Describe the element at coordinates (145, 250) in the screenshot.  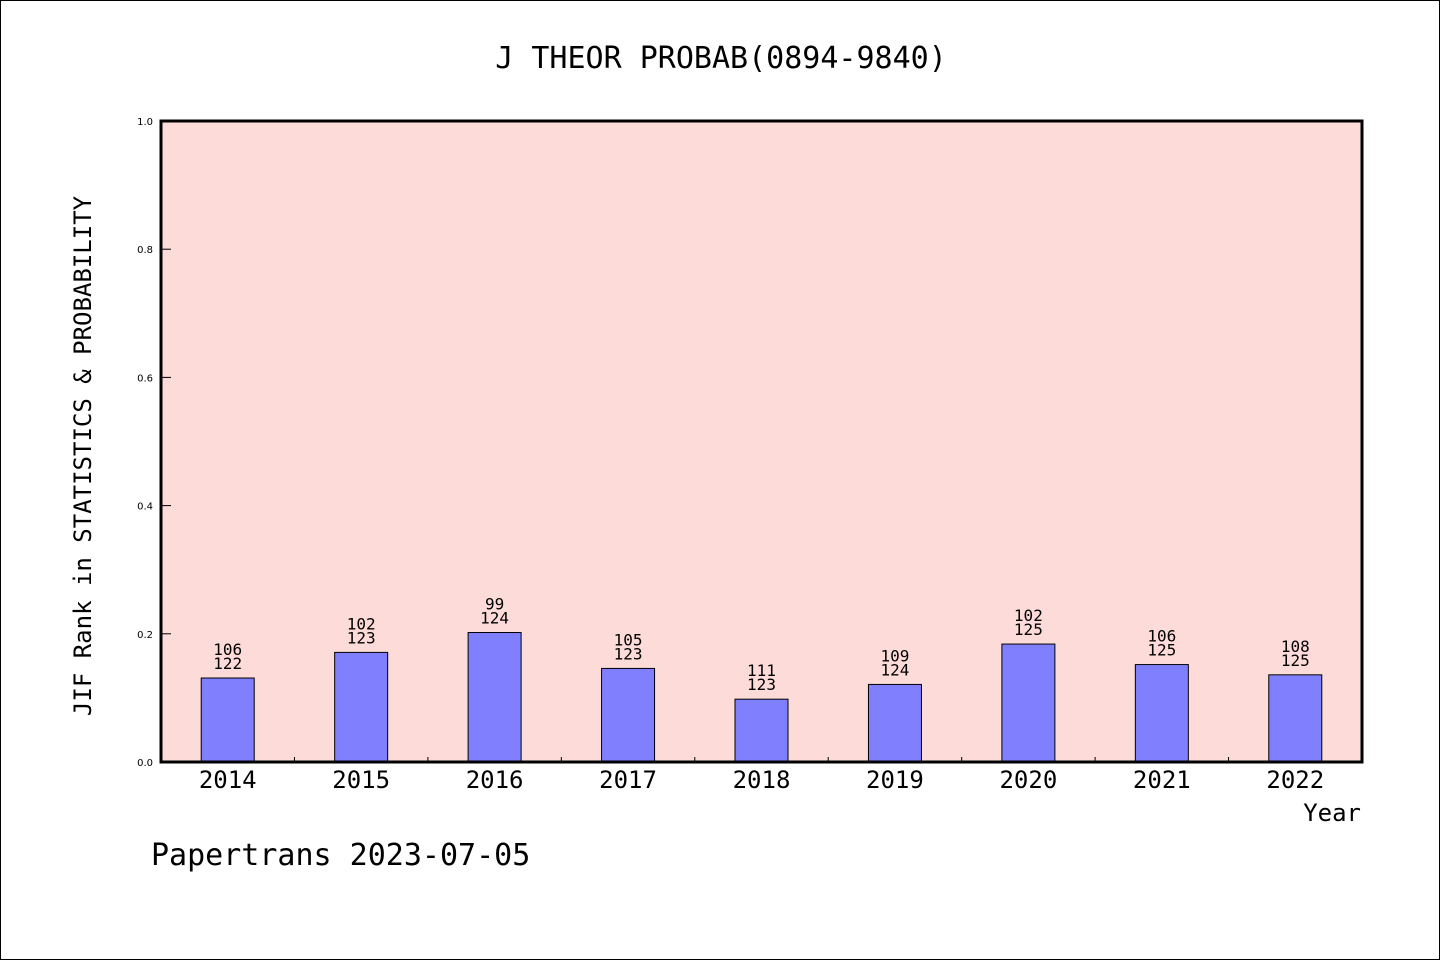
I see `y-tick-label: 0.8` at that location.